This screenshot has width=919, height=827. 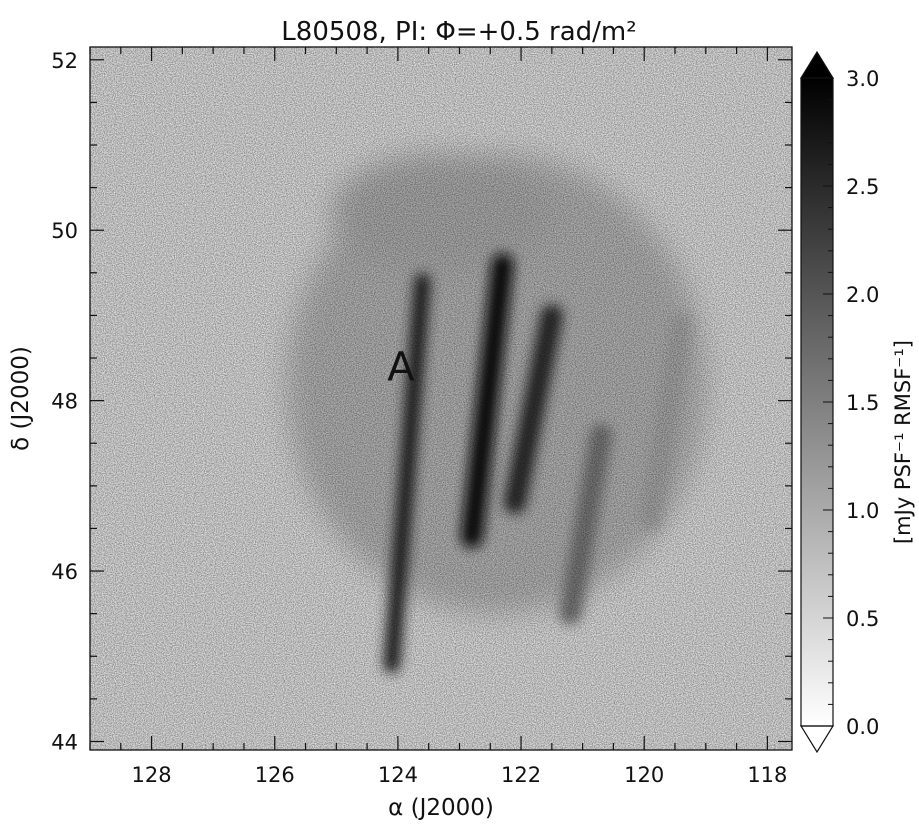 I want to click on y-tick-label: 52, so click(x=64, y=61).